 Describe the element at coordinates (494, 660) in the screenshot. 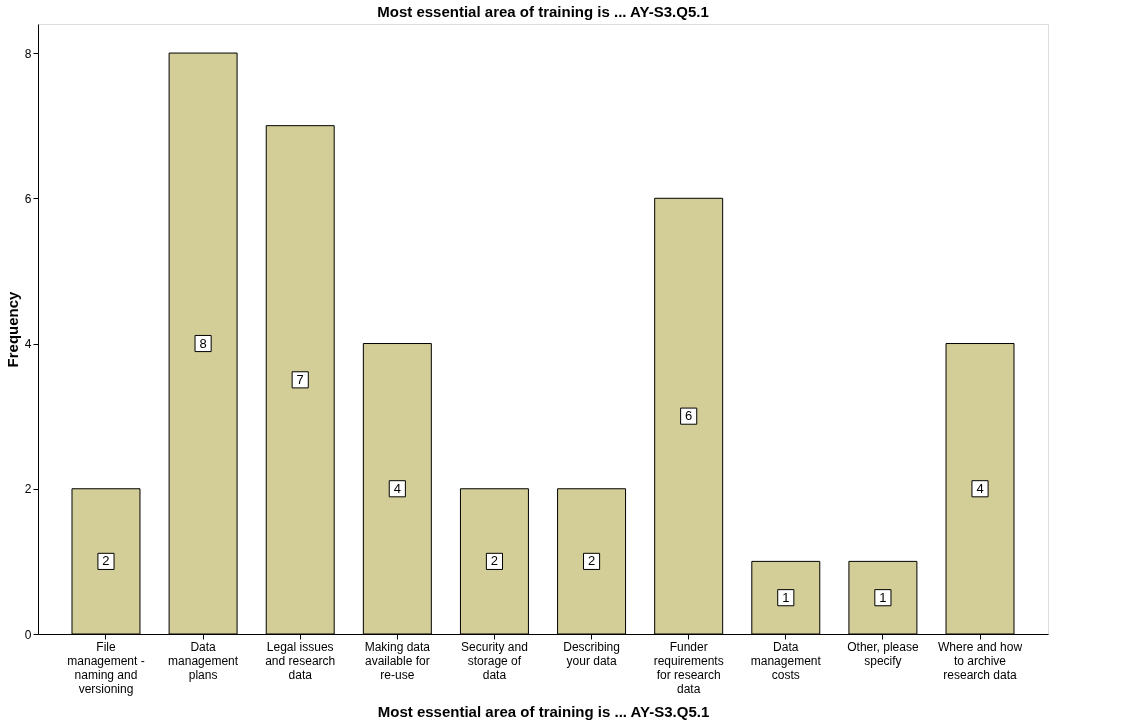

I see `x-tick-label: Security and storage of data` at that location.